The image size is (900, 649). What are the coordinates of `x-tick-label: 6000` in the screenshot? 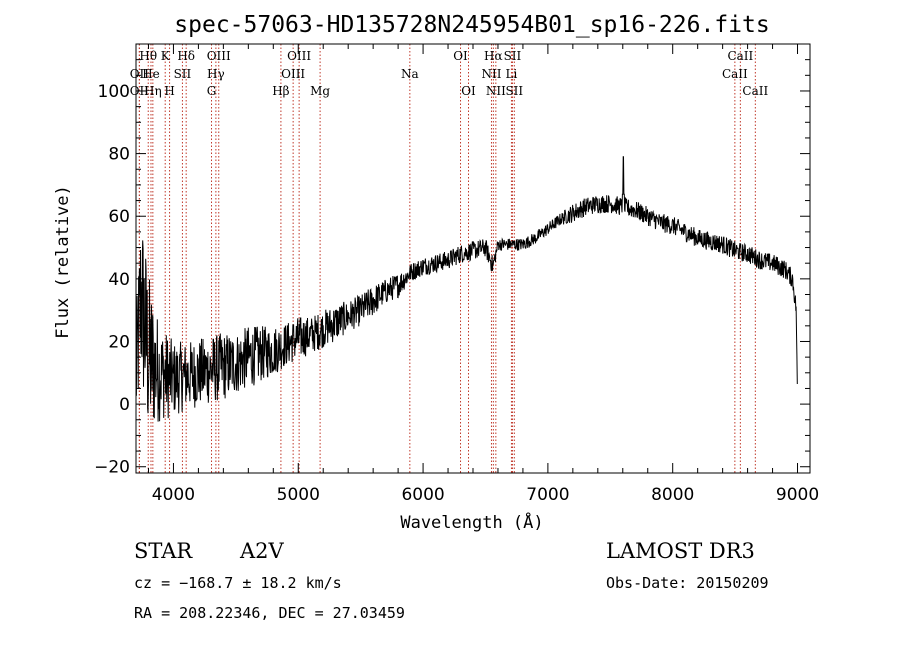 It's located at (422, 495).